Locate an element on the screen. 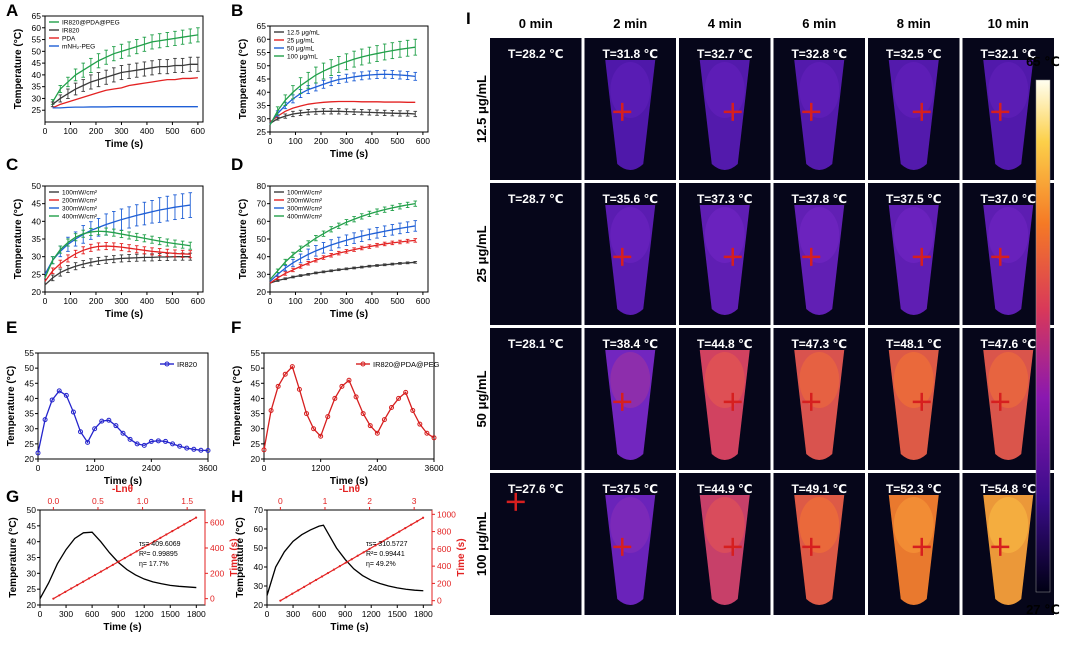  y-tick-label: 35 is located at coordinates (30, 414).